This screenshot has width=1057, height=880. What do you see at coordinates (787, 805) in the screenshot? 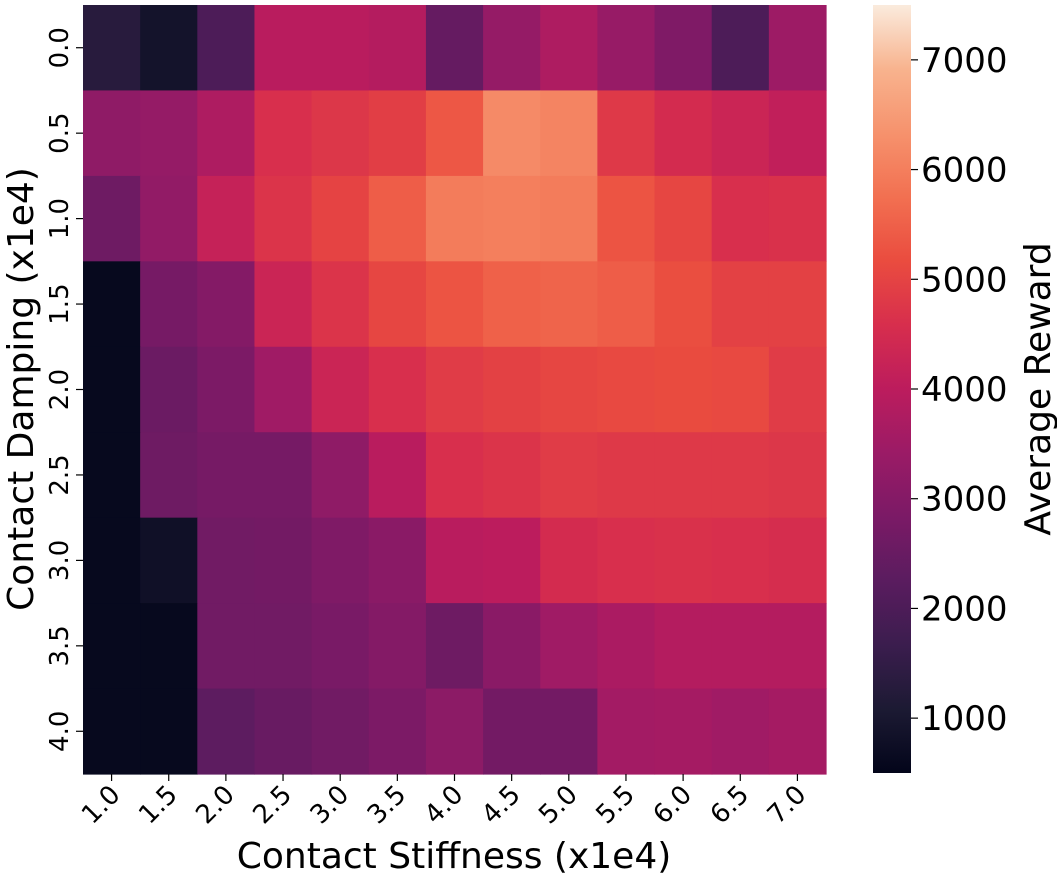
I see `x-tick-label: 7.0` at bounding box center [787, 805].